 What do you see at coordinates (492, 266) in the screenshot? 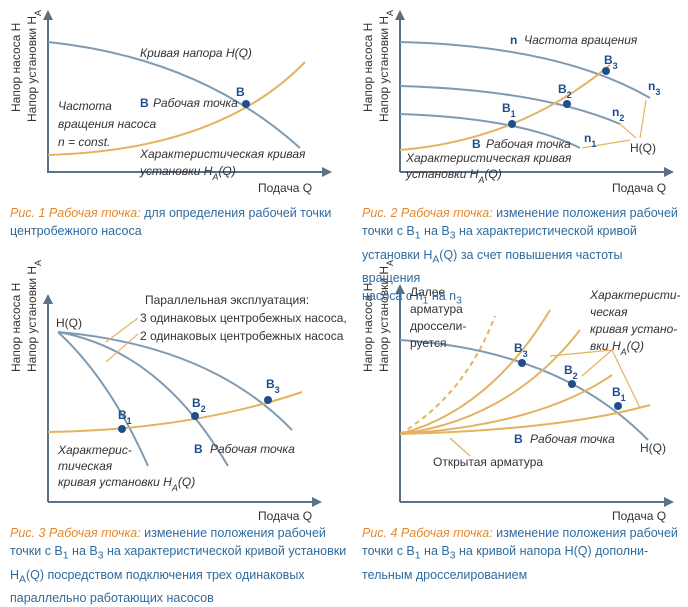
I see `fig2-caption-text-3c: (Q) за счет повышения частоты вращения` at bounding box center [492, 266].